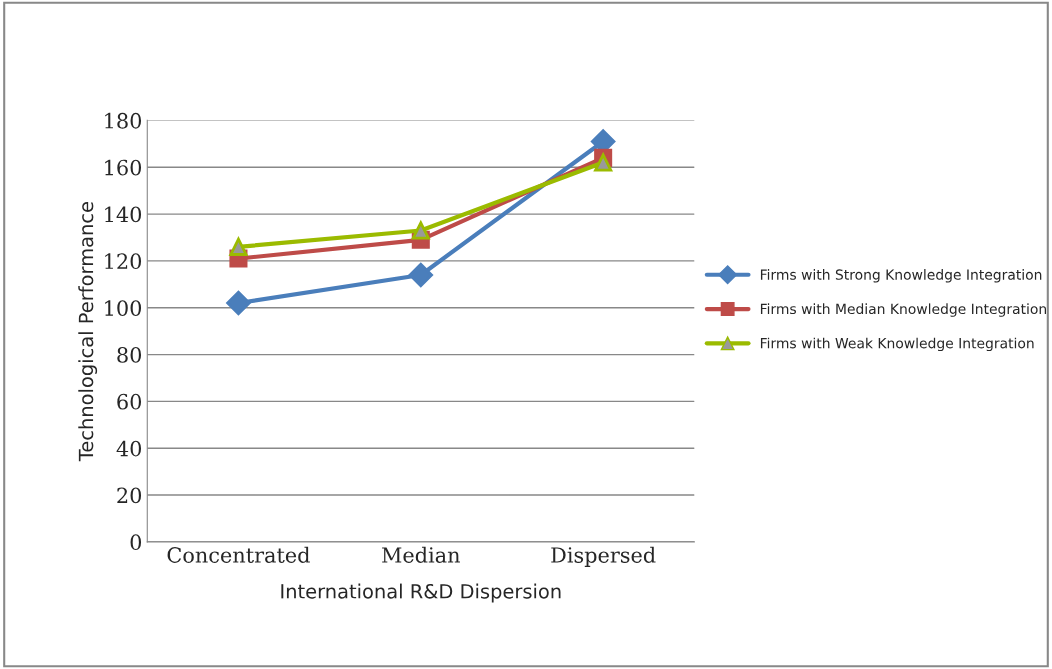 The width and height of the screenshot is (1052, 669). I want to click on legend-label: Firms with Weak Knowledge Integration, so click(897, 344).